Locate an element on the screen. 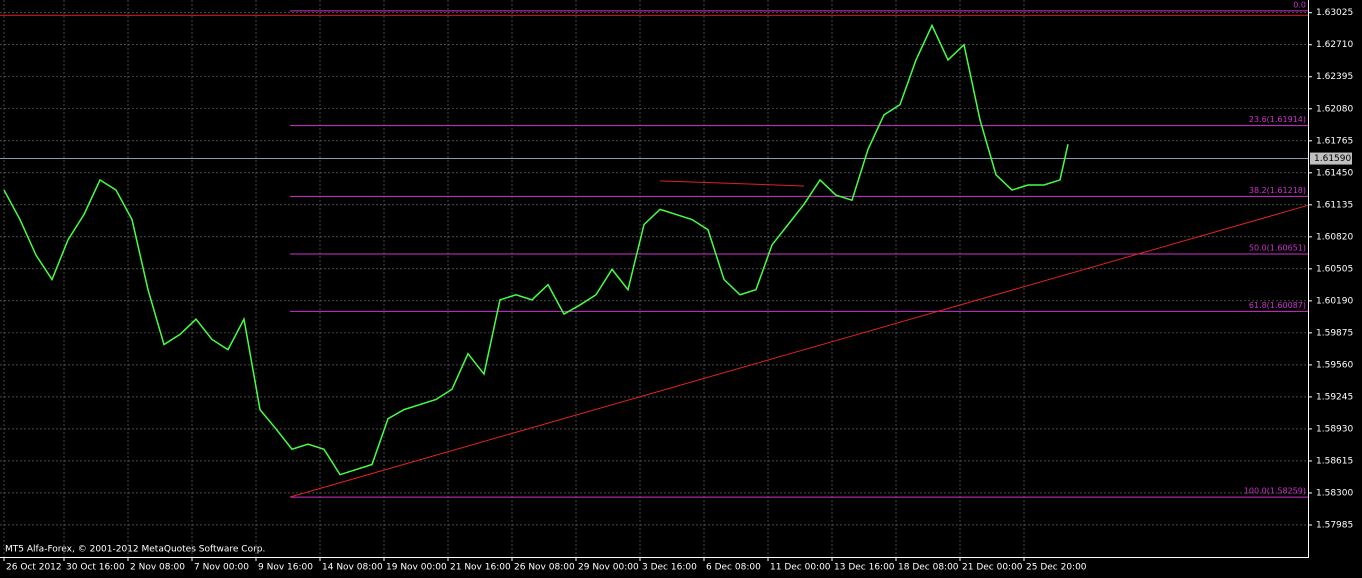 This screenshot has height=578, width=1362. fib-label: 38.2(1.61218) is located at coordinates (1277, 190).